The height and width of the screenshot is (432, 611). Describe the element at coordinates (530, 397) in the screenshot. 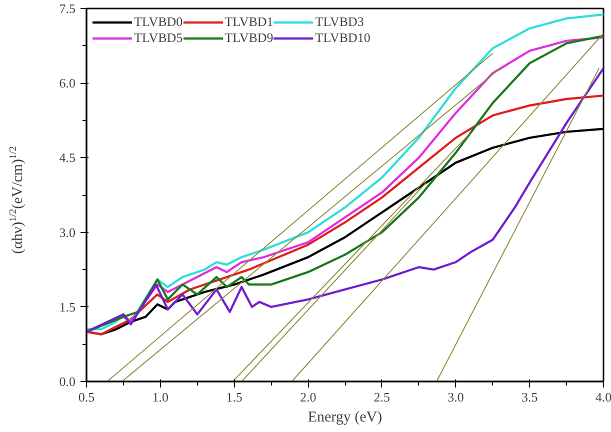

I see `x-tick-label: 3.5` at that location.